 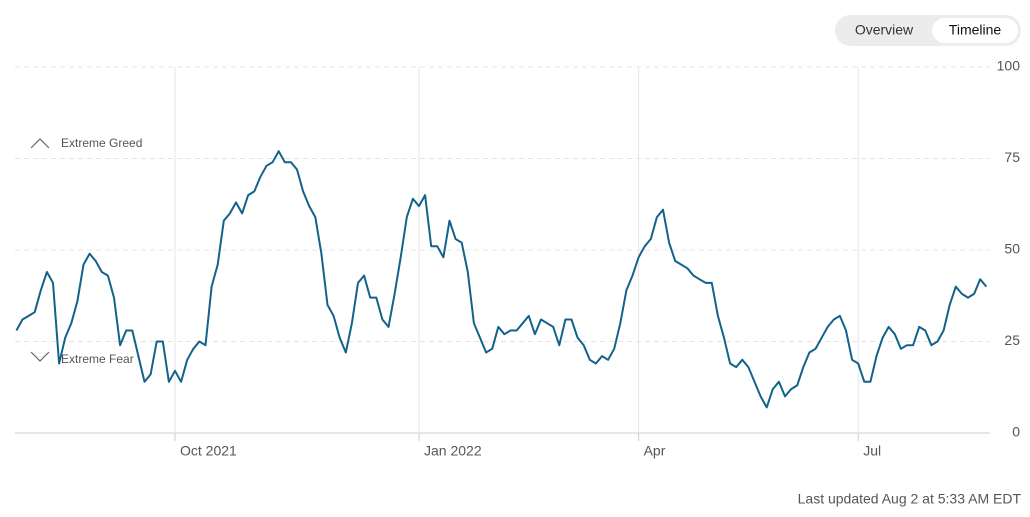 I want to click on y-tick-label: 25, so click(x=1012, y=340).